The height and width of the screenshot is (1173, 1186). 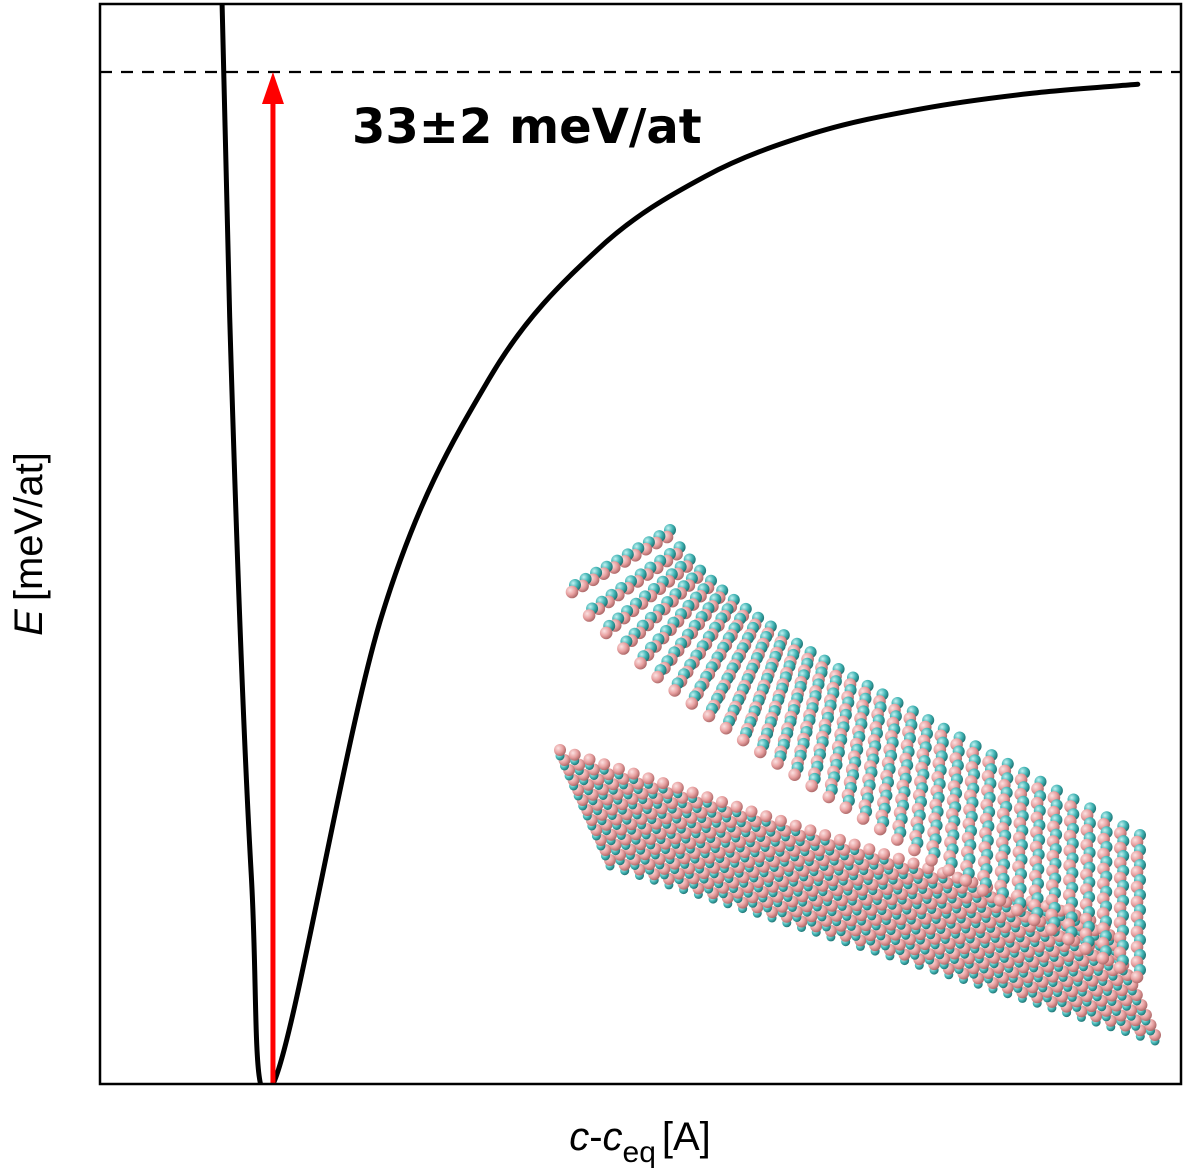 I want to click on x-axis-dash: -, so click(x=595, y=1137).